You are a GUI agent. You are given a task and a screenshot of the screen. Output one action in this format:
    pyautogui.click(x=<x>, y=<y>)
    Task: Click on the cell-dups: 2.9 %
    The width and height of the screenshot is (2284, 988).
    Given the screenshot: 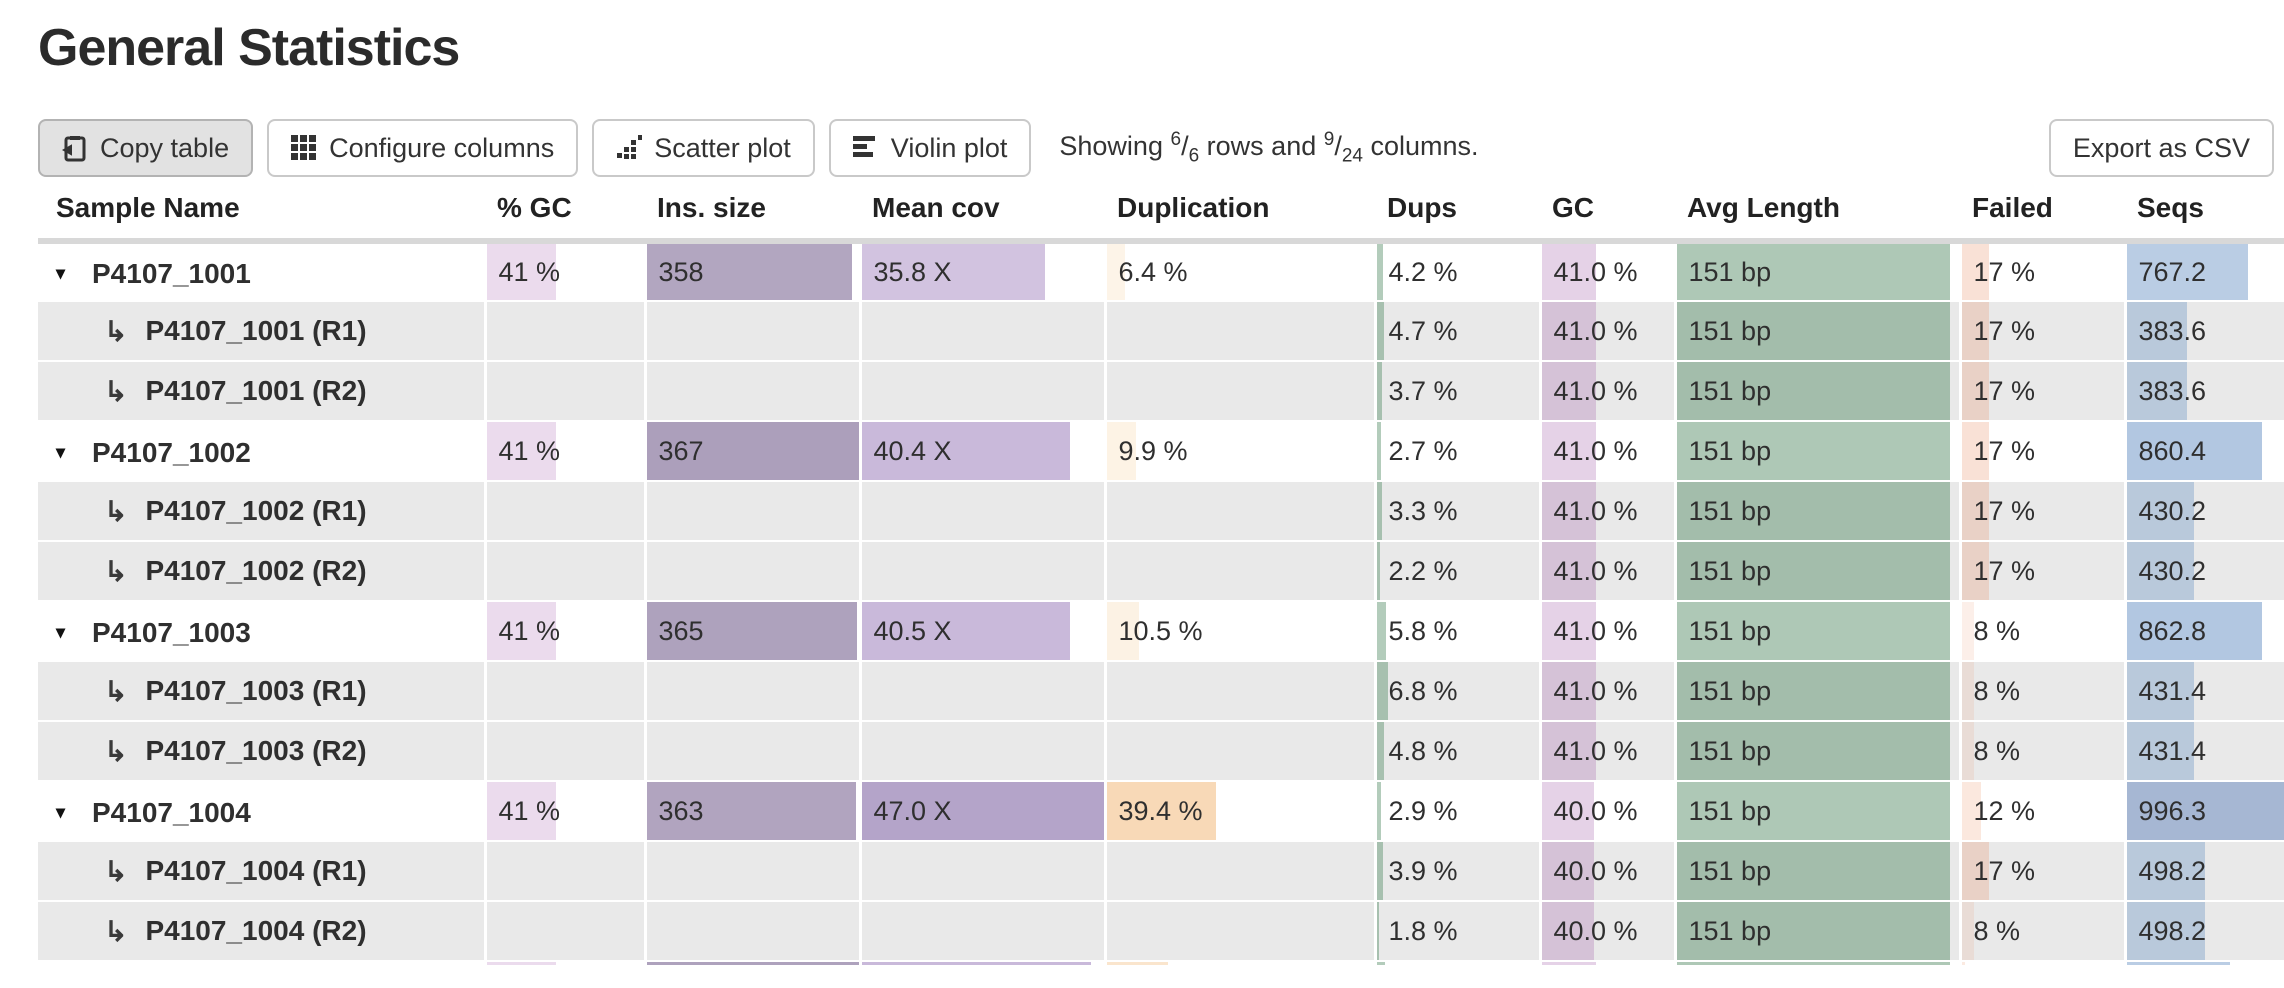 What is the action you would take?
    pyautogui.click(x=1456, y=811)
    